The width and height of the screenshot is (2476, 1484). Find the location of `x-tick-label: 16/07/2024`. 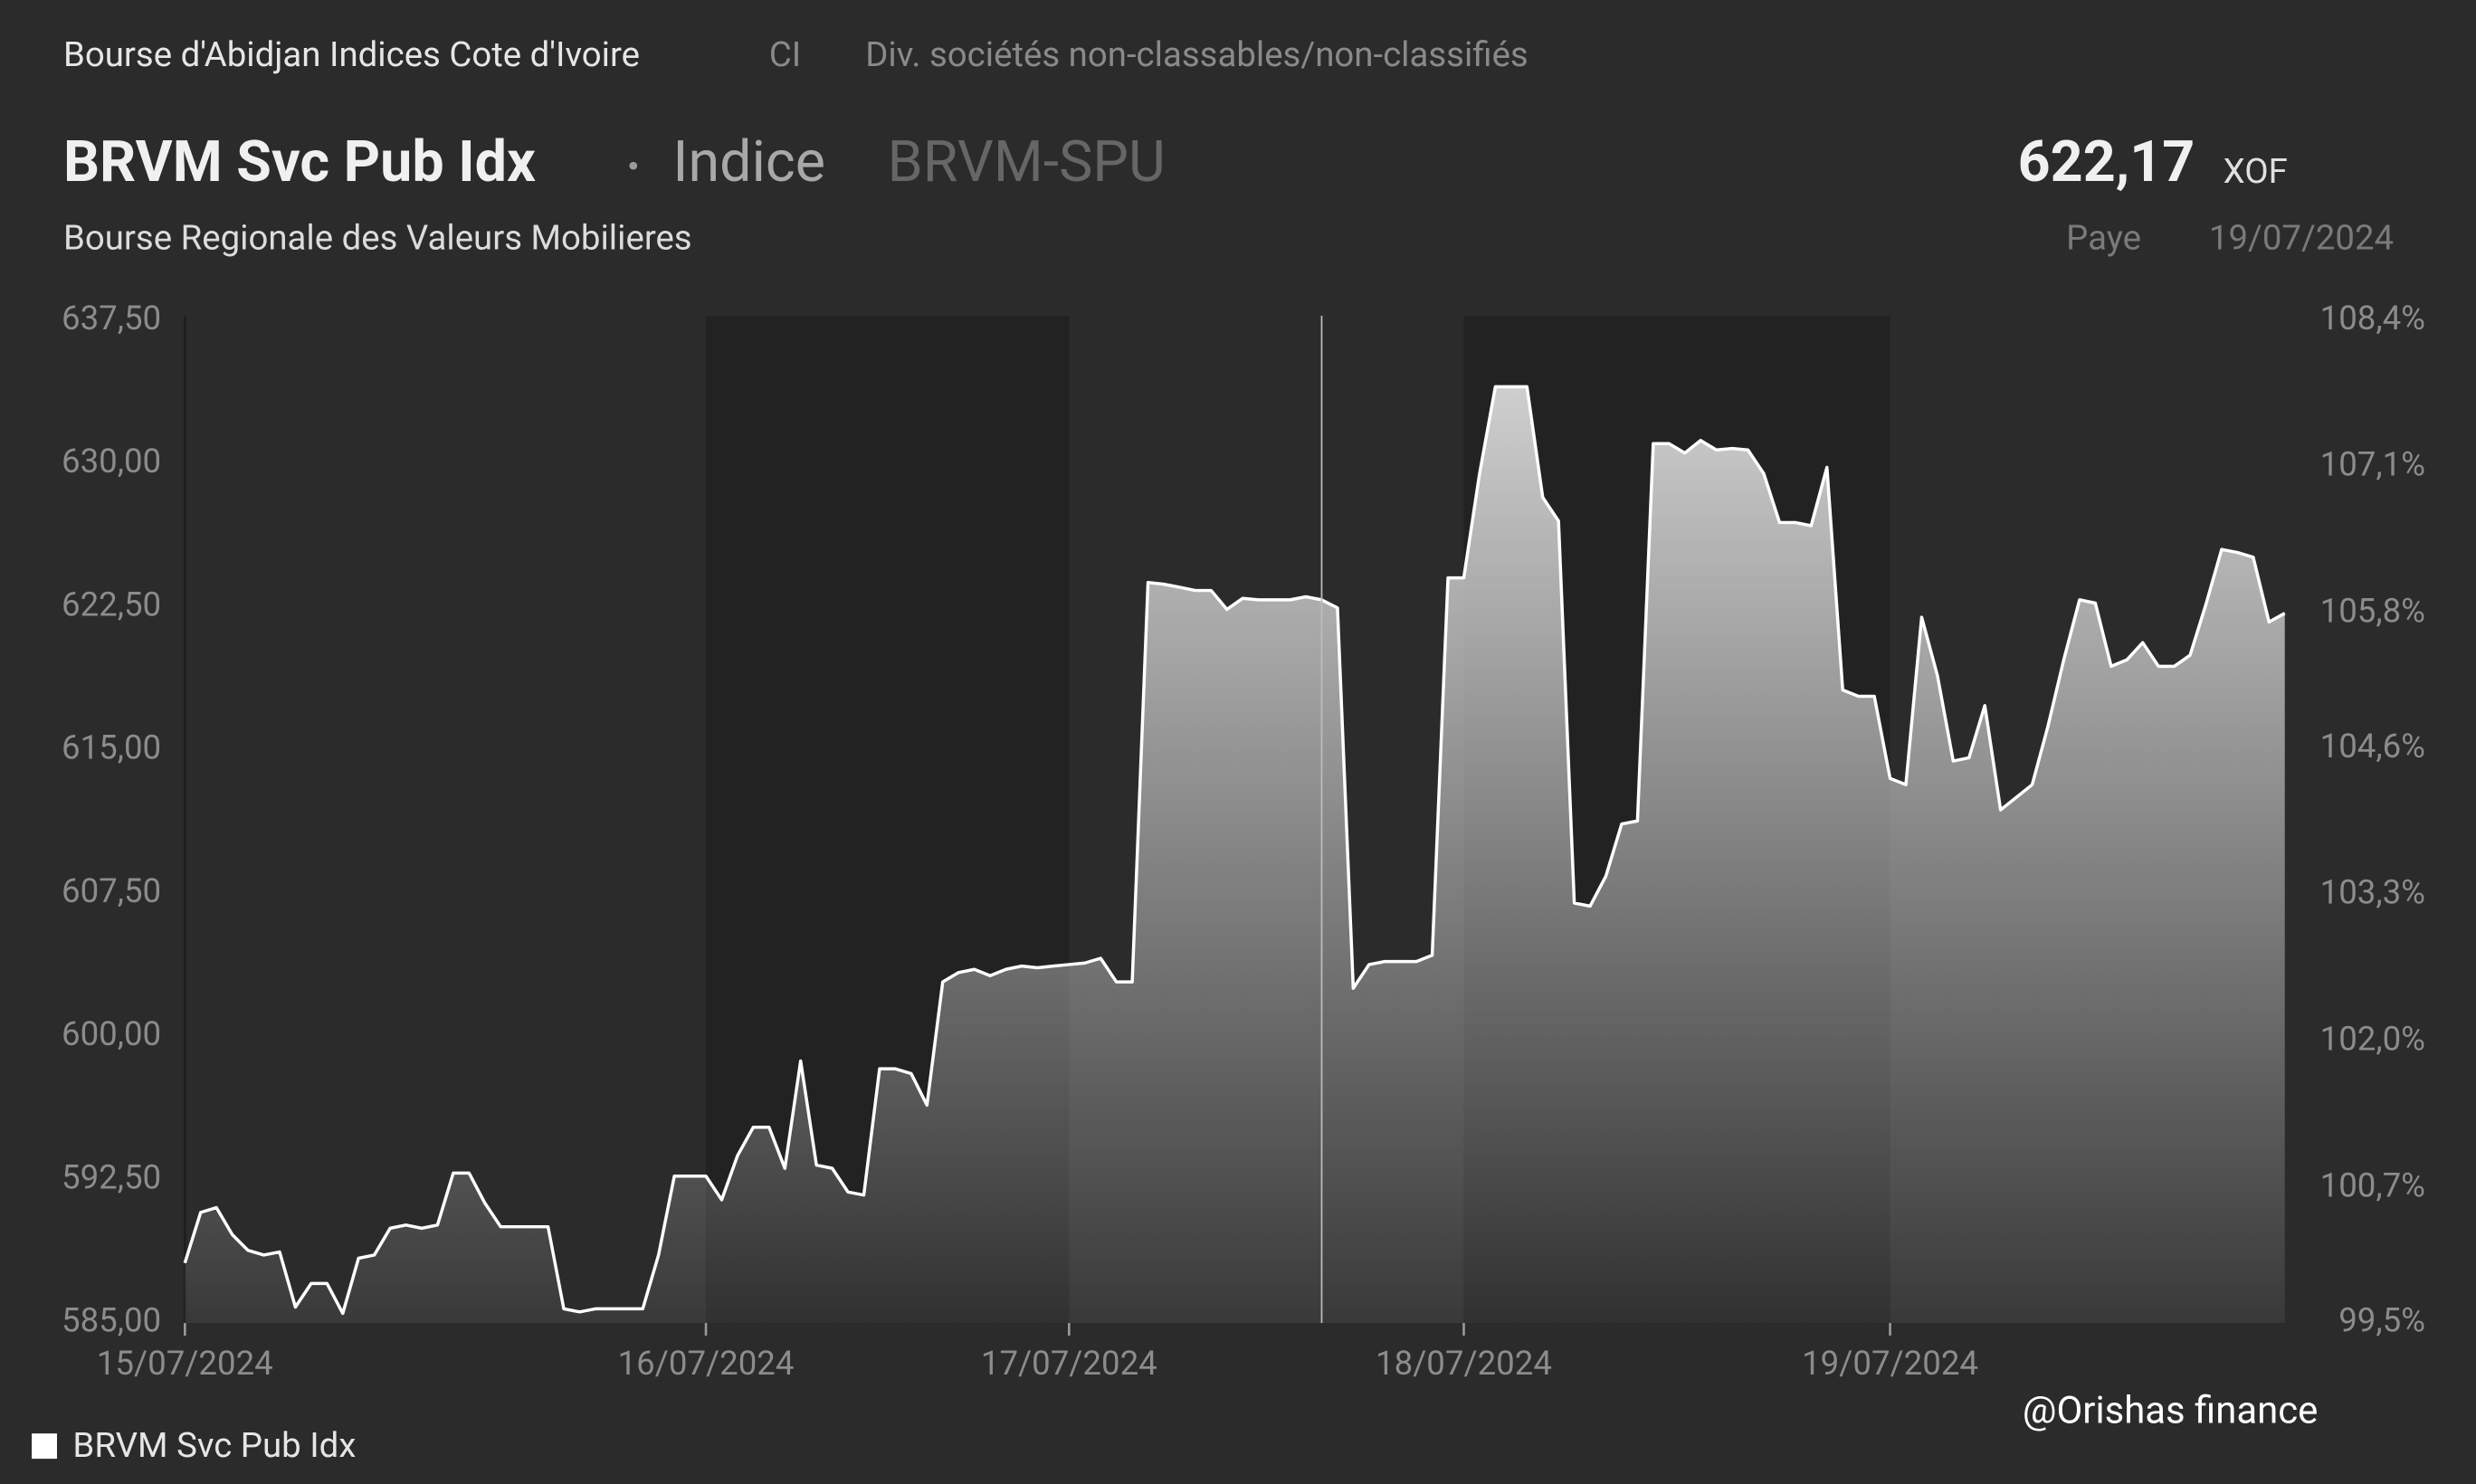

x-tick-label: 16/07/2024 is located at coordinates (706, 1363).